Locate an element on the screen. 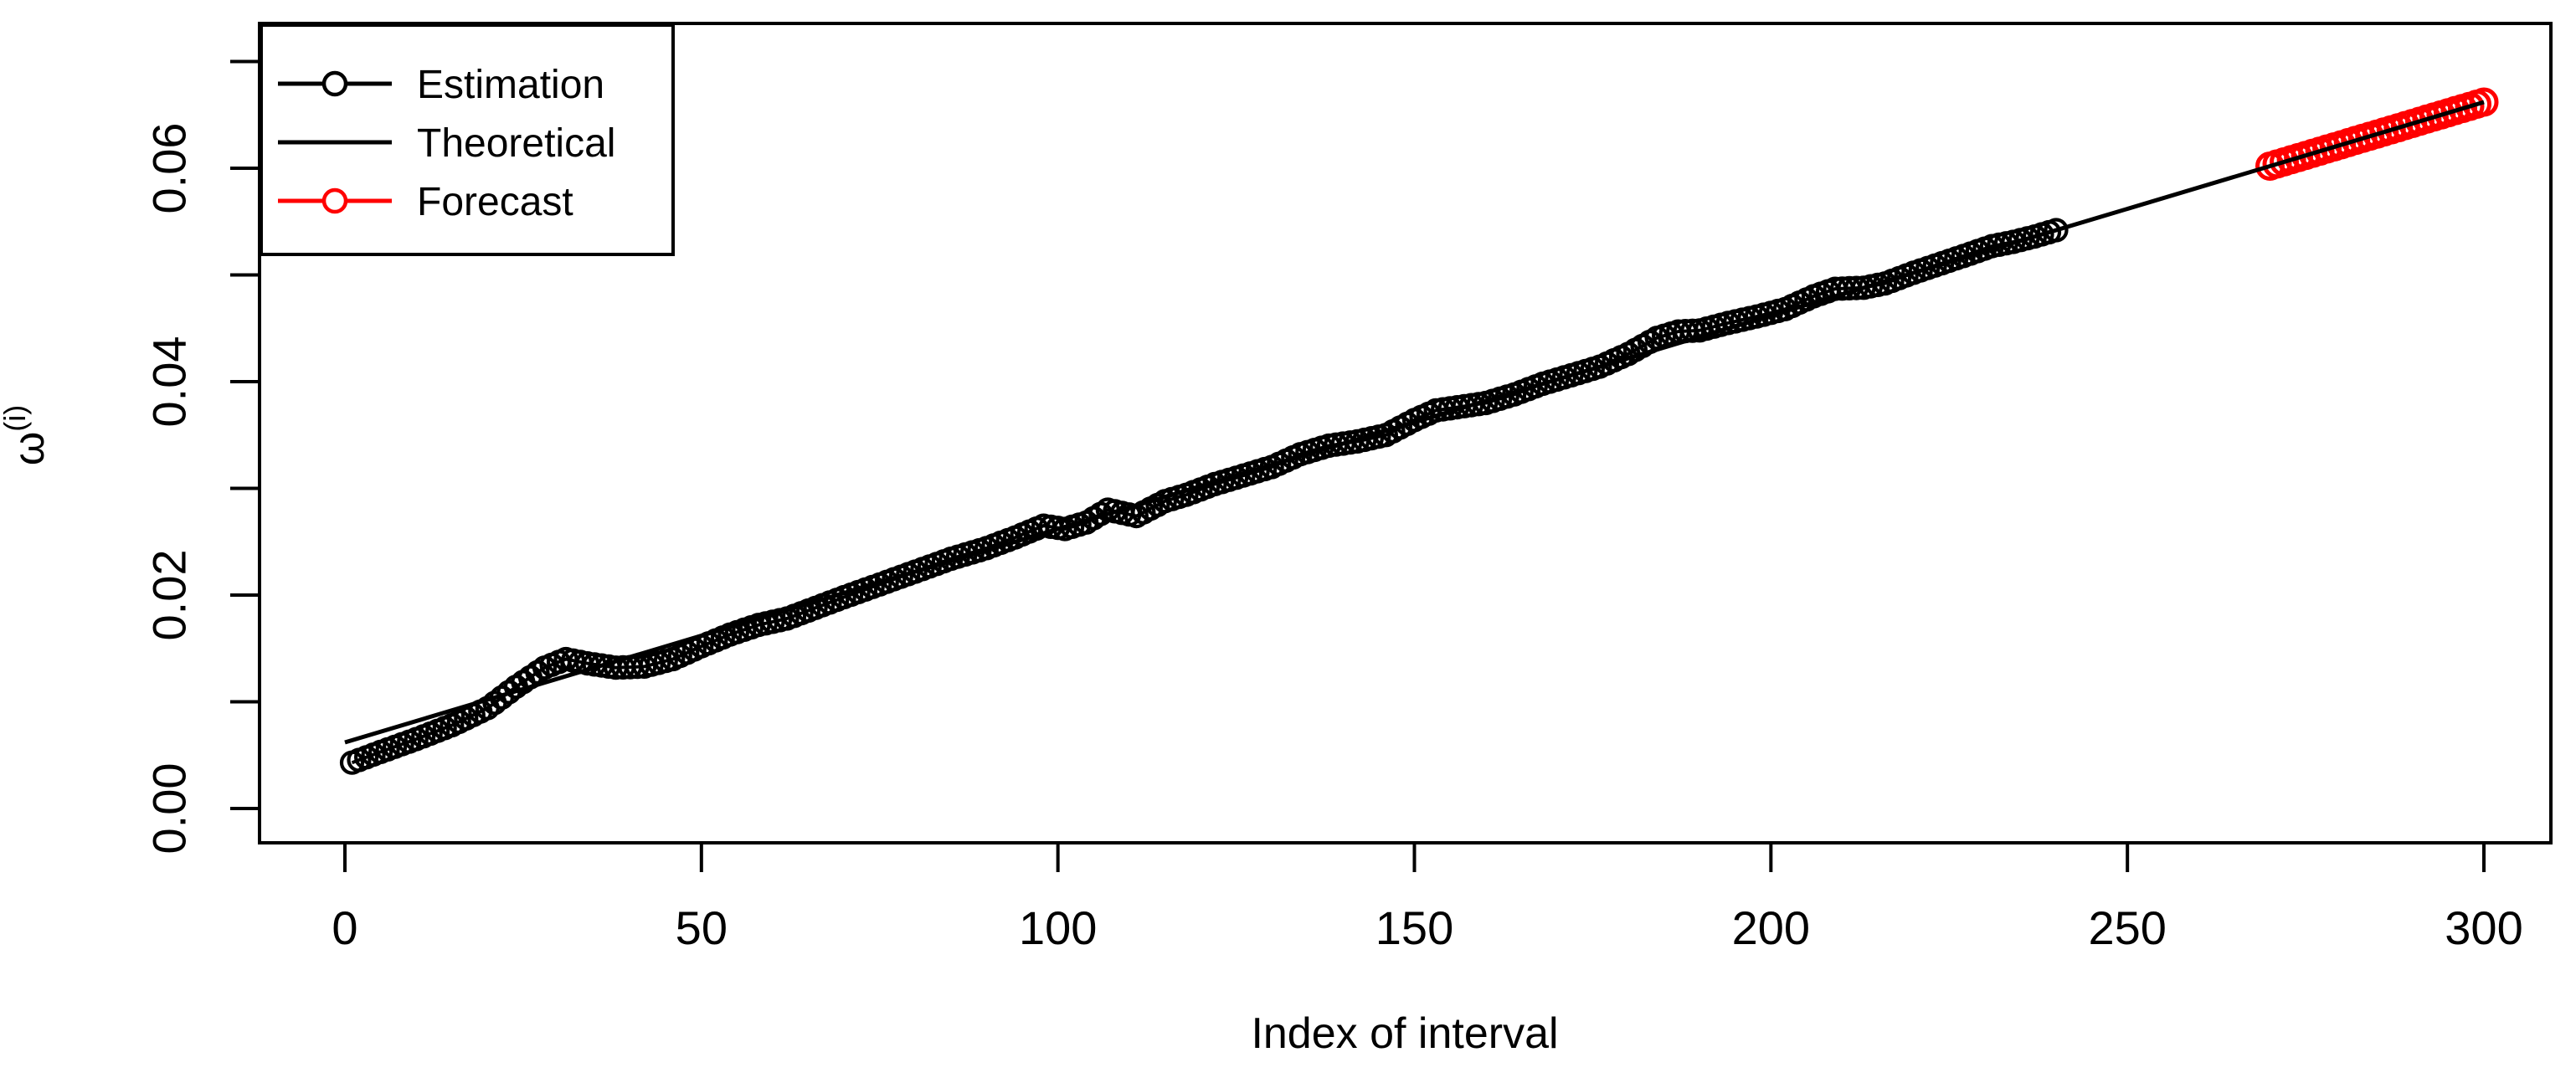 The height and width of the screenshot is (1078, 2576). x-tick-label: 300 is located at coordinates (2483, 928).